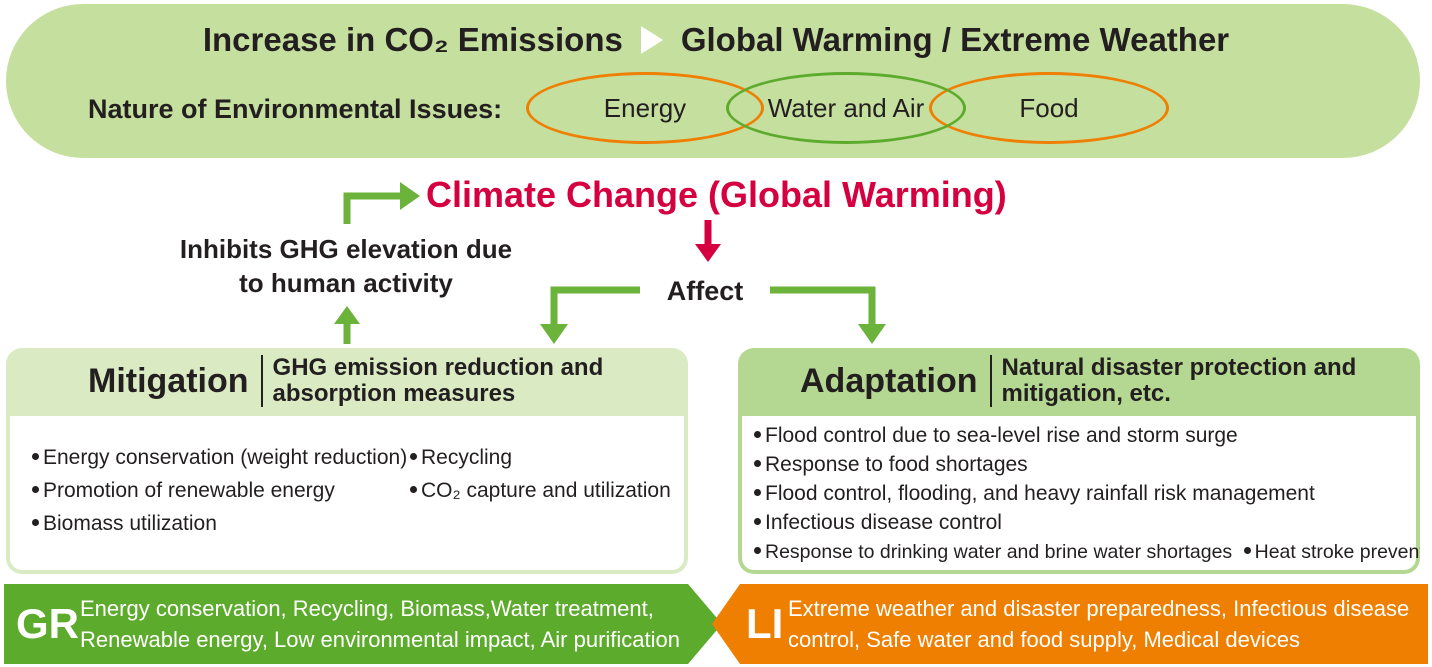  Describe the element at coordinates (412, 39) in the screenshot. I see `title-co2-emissions: Increase in CO₂ Emissions` at that location.